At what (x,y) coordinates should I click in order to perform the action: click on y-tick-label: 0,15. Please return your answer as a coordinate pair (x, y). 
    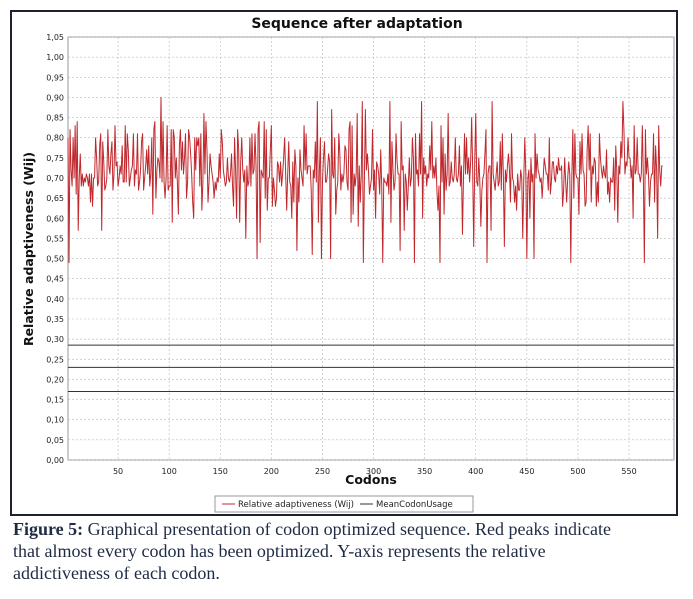
    Looking at the image, I should click on (55, 400).